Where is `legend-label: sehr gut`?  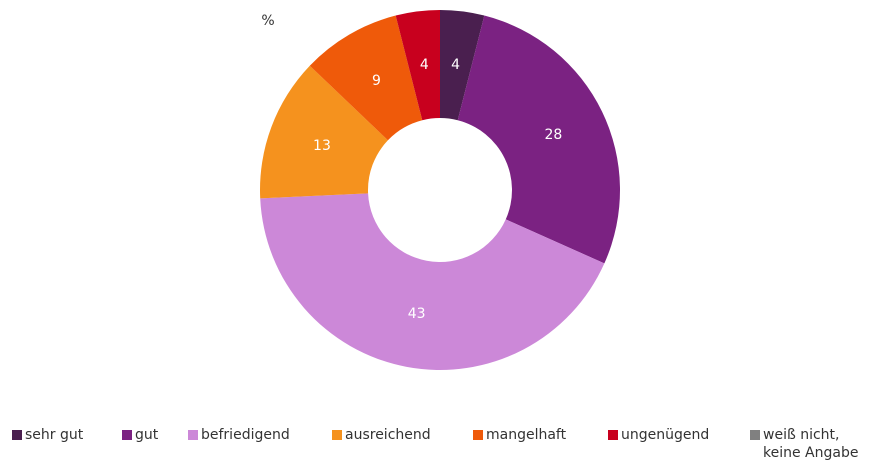 legend-label: sehr gut is located at coordinates (54, 435).